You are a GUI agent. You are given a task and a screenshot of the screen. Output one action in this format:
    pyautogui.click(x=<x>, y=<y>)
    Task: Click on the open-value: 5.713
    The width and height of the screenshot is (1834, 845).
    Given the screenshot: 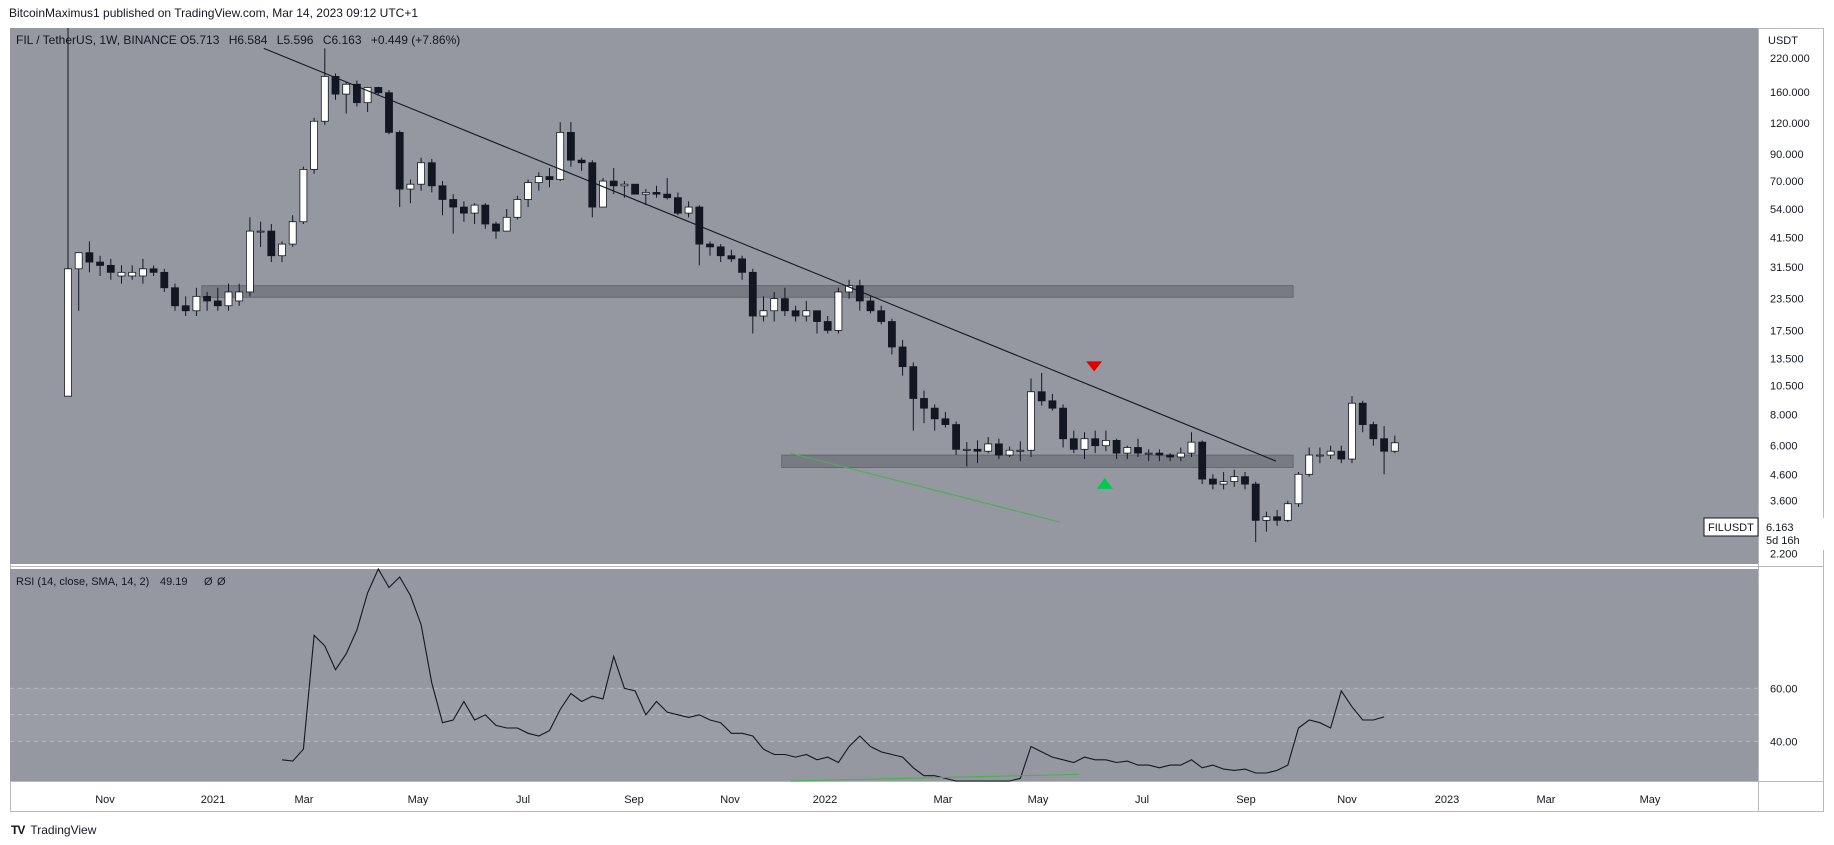 What is the action you would take?
    pyautogui.click(x=204, y=40)
    